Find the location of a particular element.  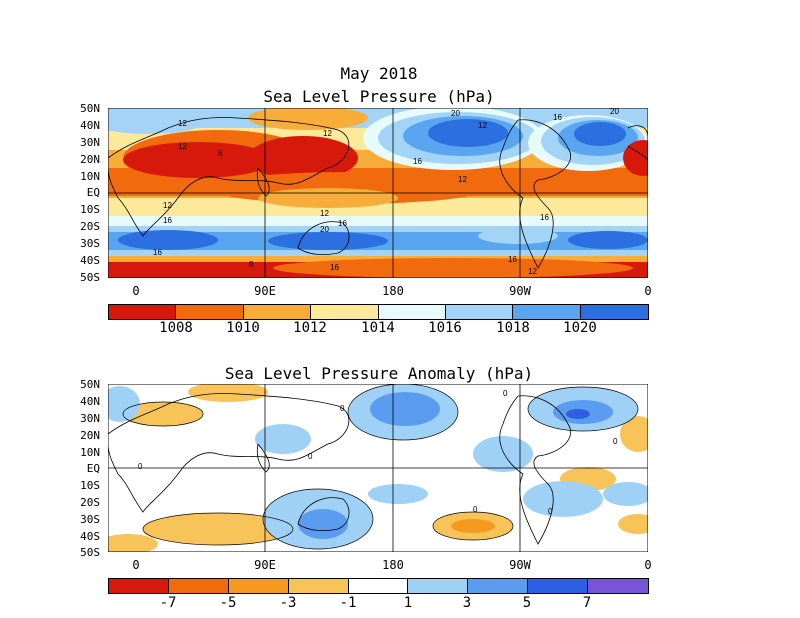

panel1-colorbar is located at coordinates (378, 312).